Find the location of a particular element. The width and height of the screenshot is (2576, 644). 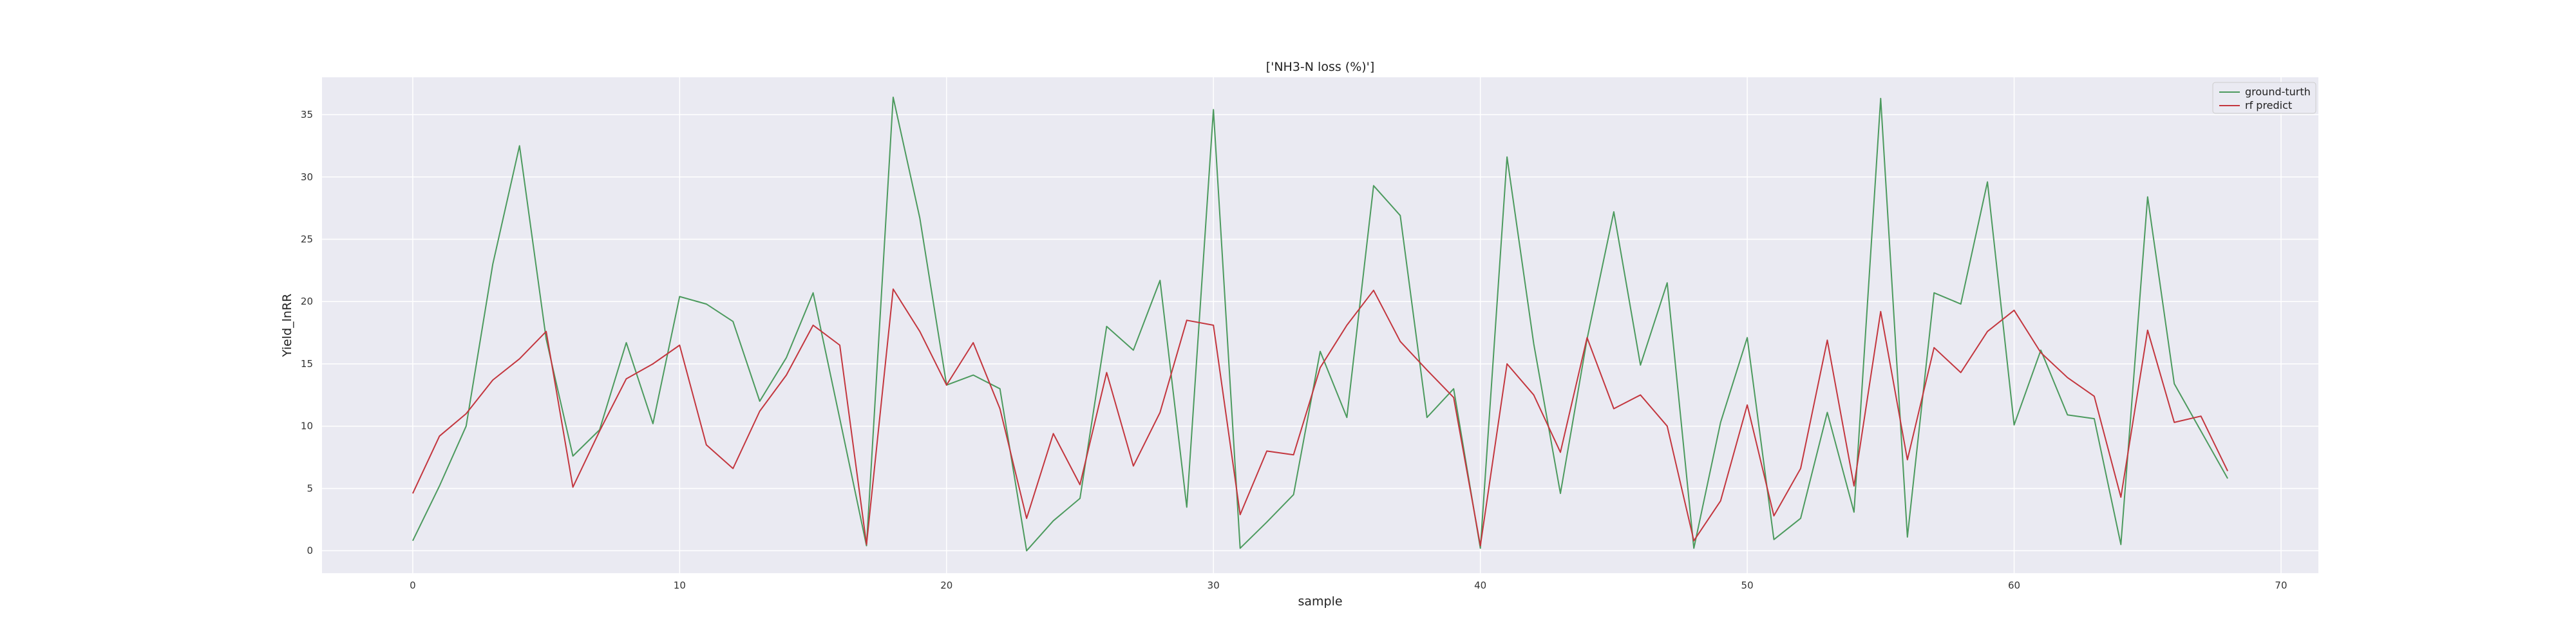

x-tick-label: 30 is located at coordinates (1214, 586).